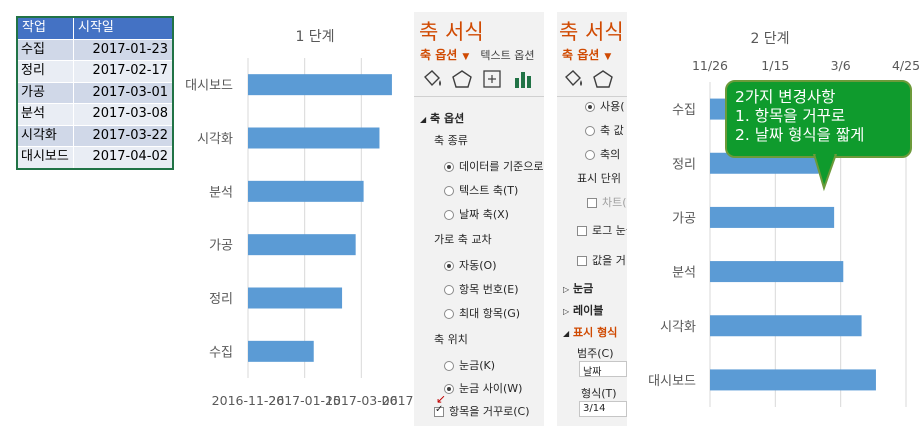 Image resolution: width=924 pixels, height=426 pixels. Describe the element at coordinates (439, 55) in the screenshot. I see `pane1-tab-axis-options: 축 옵션` at that location.